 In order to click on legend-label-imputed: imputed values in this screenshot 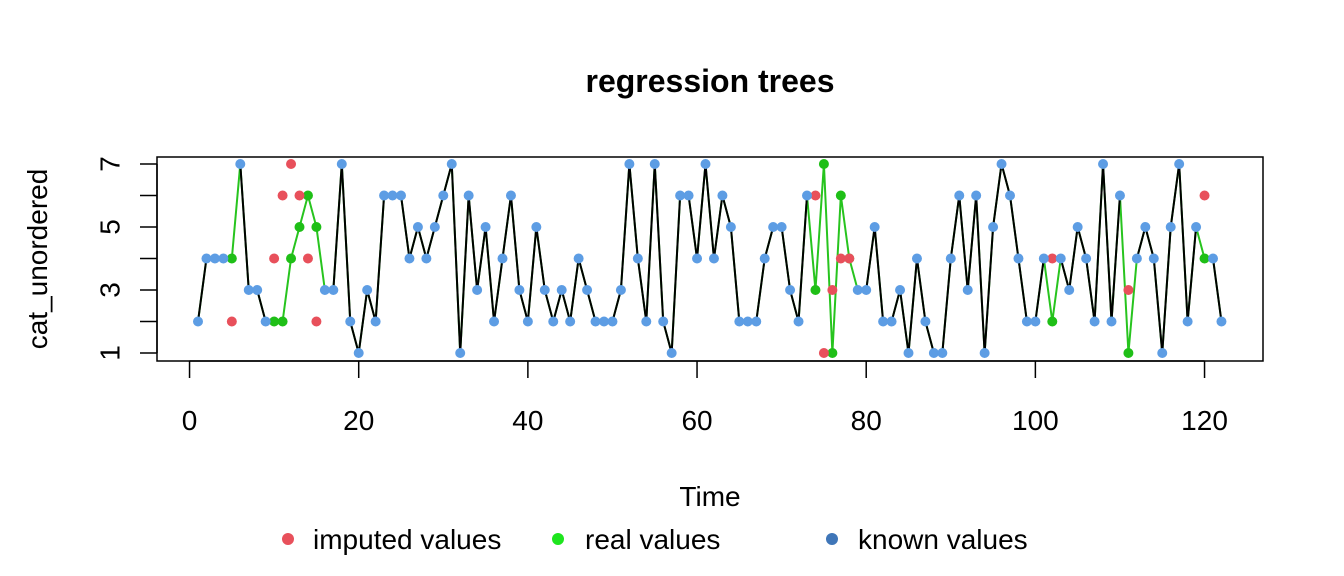, I will do `click(407, 539)`.